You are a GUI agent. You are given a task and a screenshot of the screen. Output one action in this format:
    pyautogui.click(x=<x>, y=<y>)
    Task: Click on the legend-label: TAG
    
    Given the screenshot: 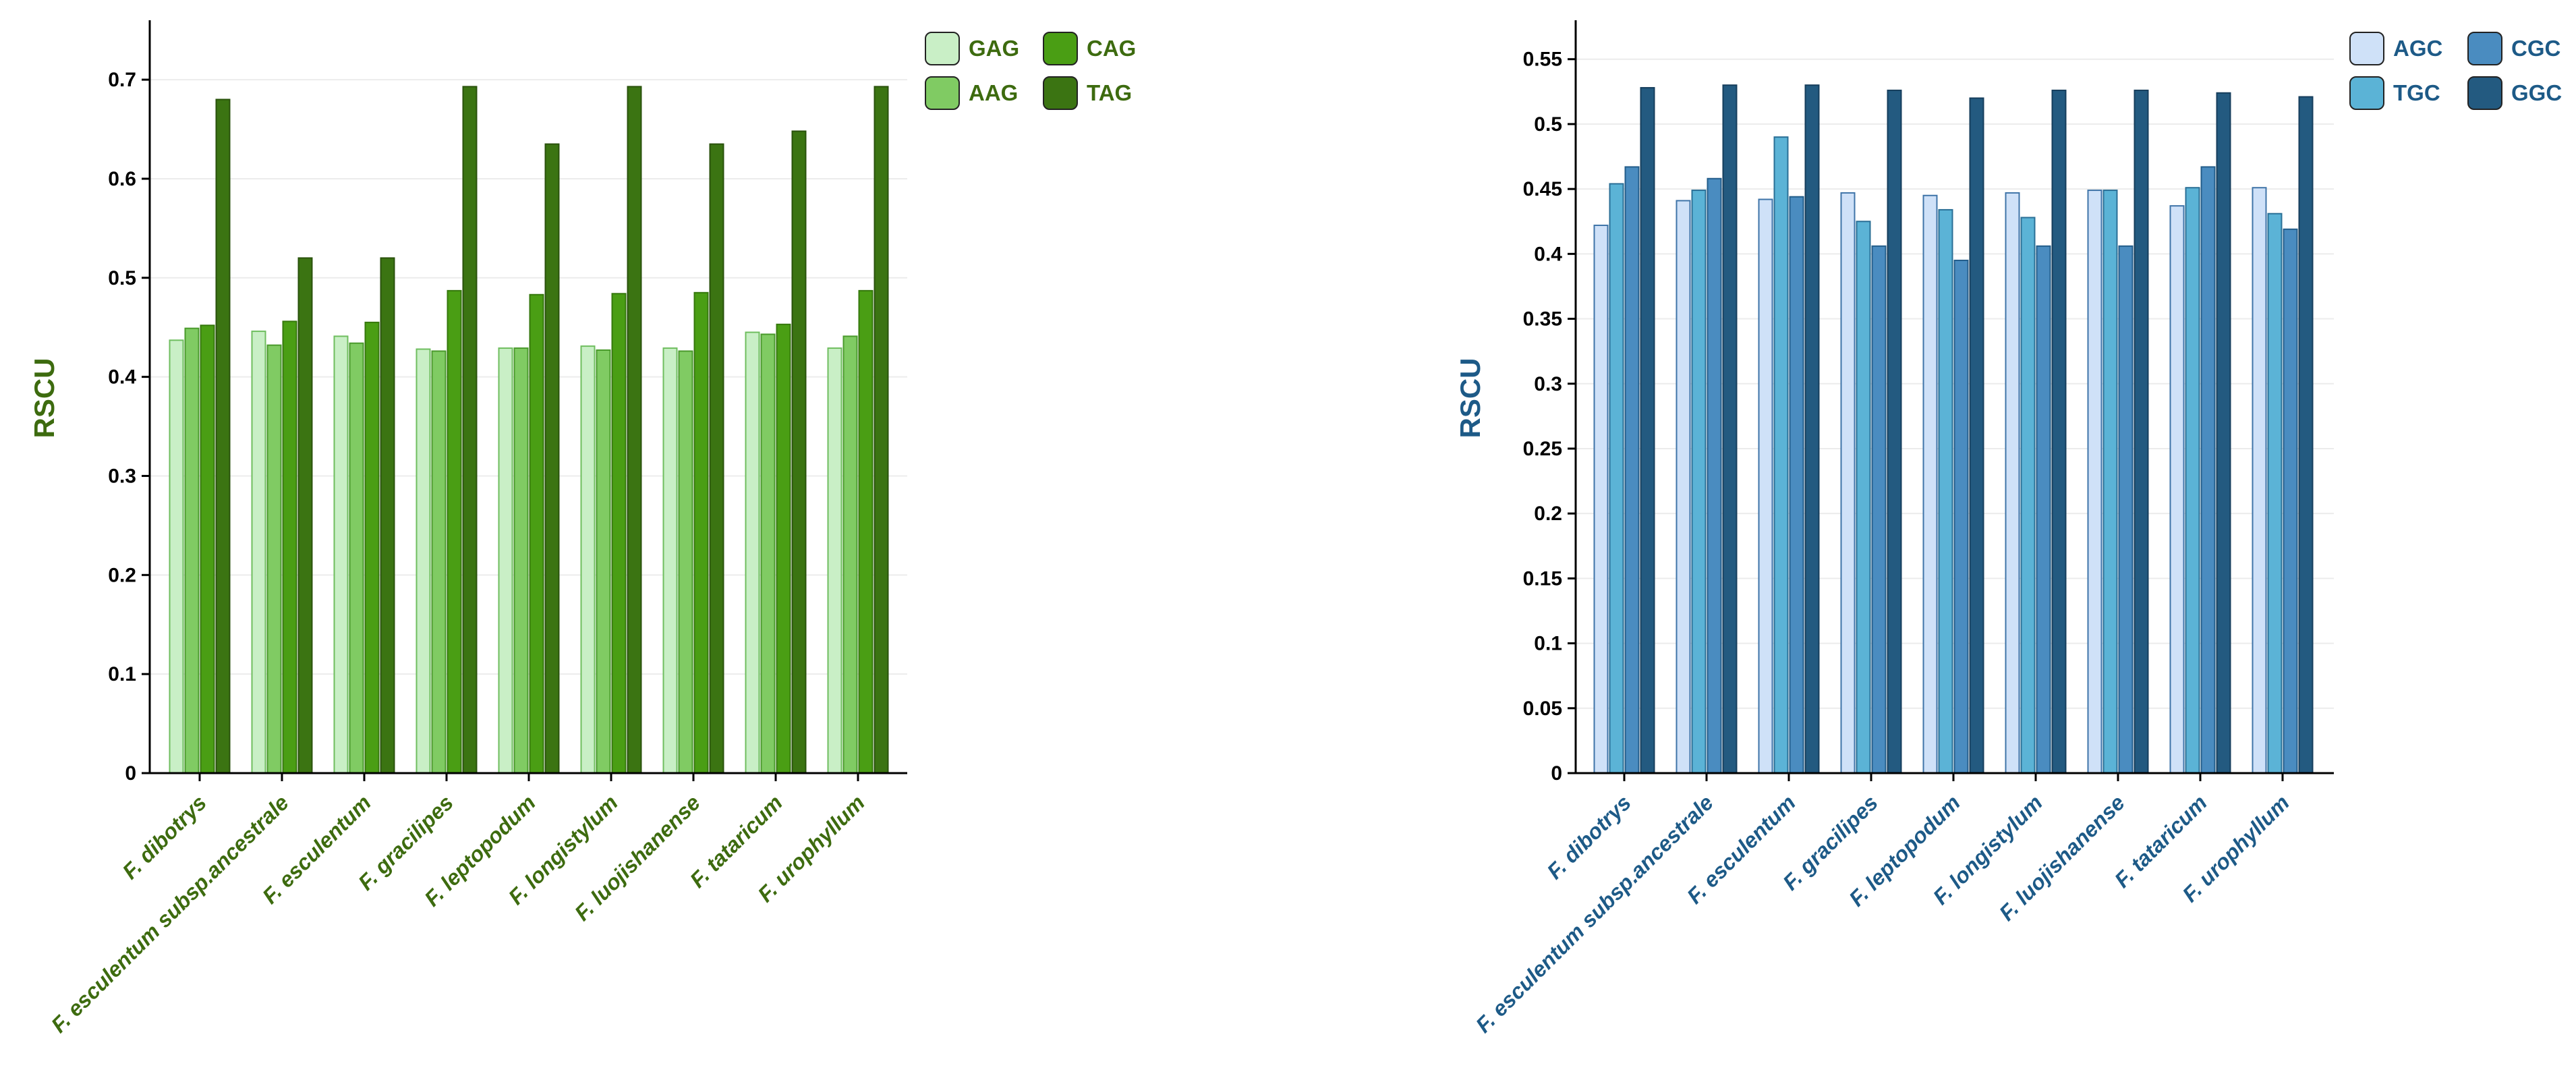 What is the action you would take?
    pyautogui.click(x=1109, y=92)
    